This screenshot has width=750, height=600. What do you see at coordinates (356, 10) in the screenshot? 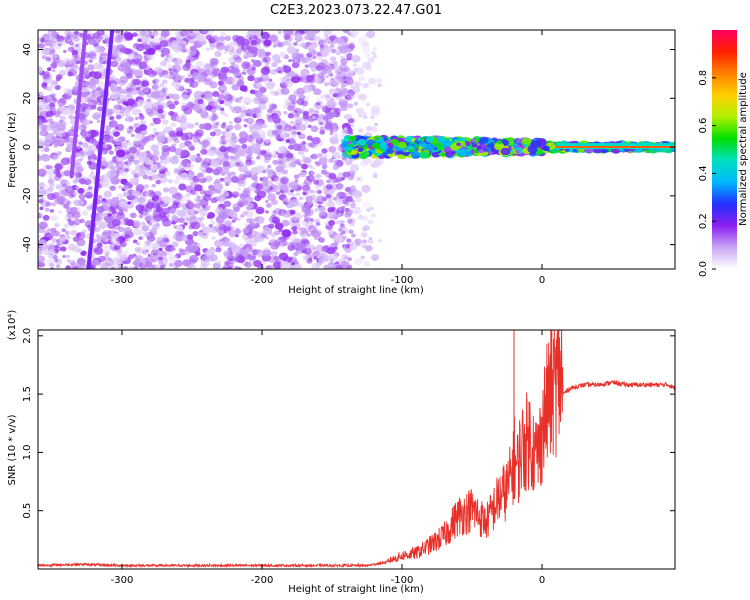
I see `figure-title: C2E3.2023.073.22.47.G01` at bounding box center [356, 10].